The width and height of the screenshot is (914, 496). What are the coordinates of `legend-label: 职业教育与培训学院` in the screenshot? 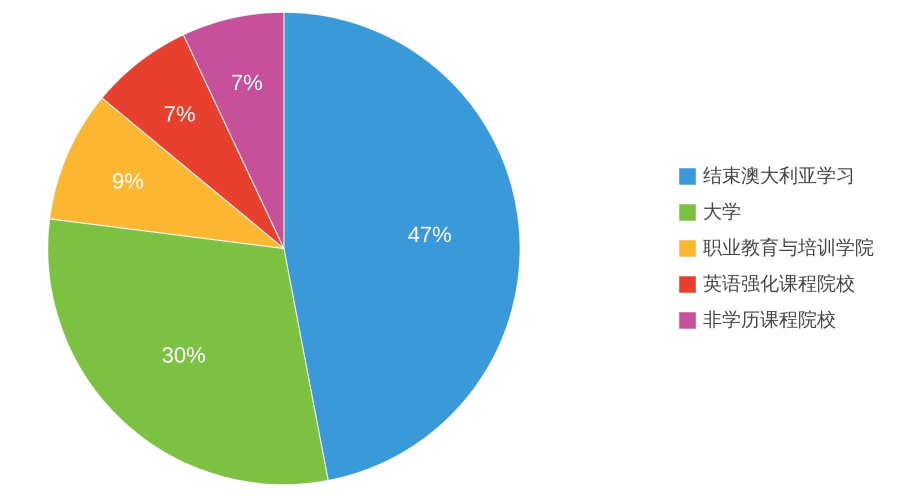 It's located at (788, 248).